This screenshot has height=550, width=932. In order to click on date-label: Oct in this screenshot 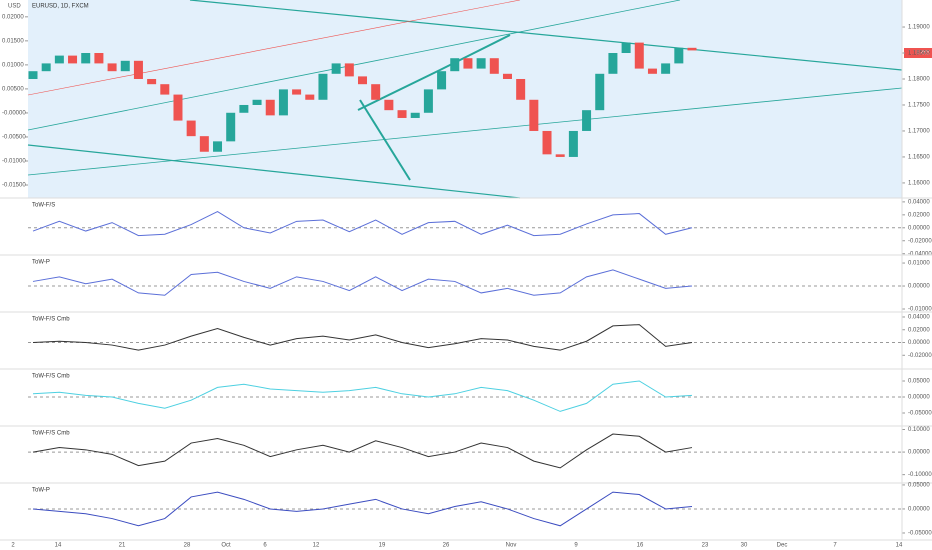, I will do `click(226, 546)`.